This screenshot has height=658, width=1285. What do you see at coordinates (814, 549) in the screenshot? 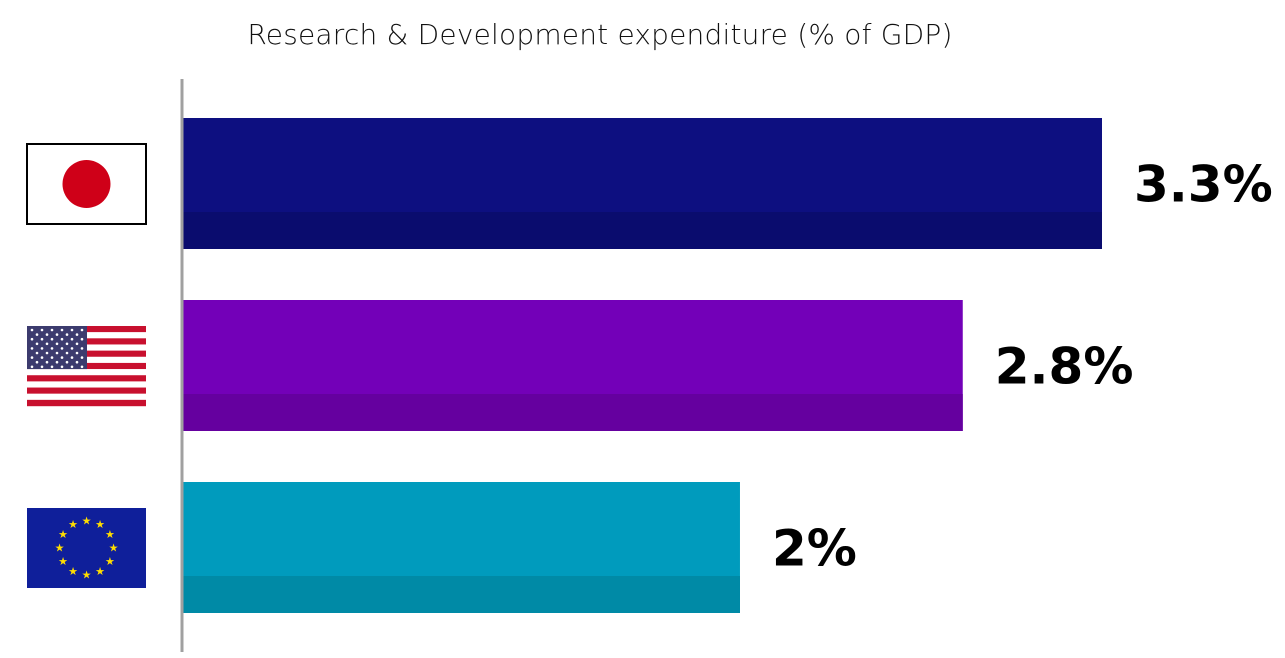
I see `value-label: 2%` at bounding box center [814, 549].